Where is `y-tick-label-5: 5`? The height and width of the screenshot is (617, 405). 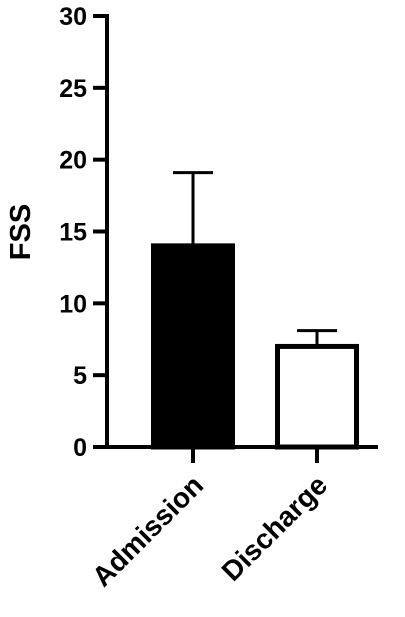 y-tick-label-5: 5 is located at coordinates (80, 376).